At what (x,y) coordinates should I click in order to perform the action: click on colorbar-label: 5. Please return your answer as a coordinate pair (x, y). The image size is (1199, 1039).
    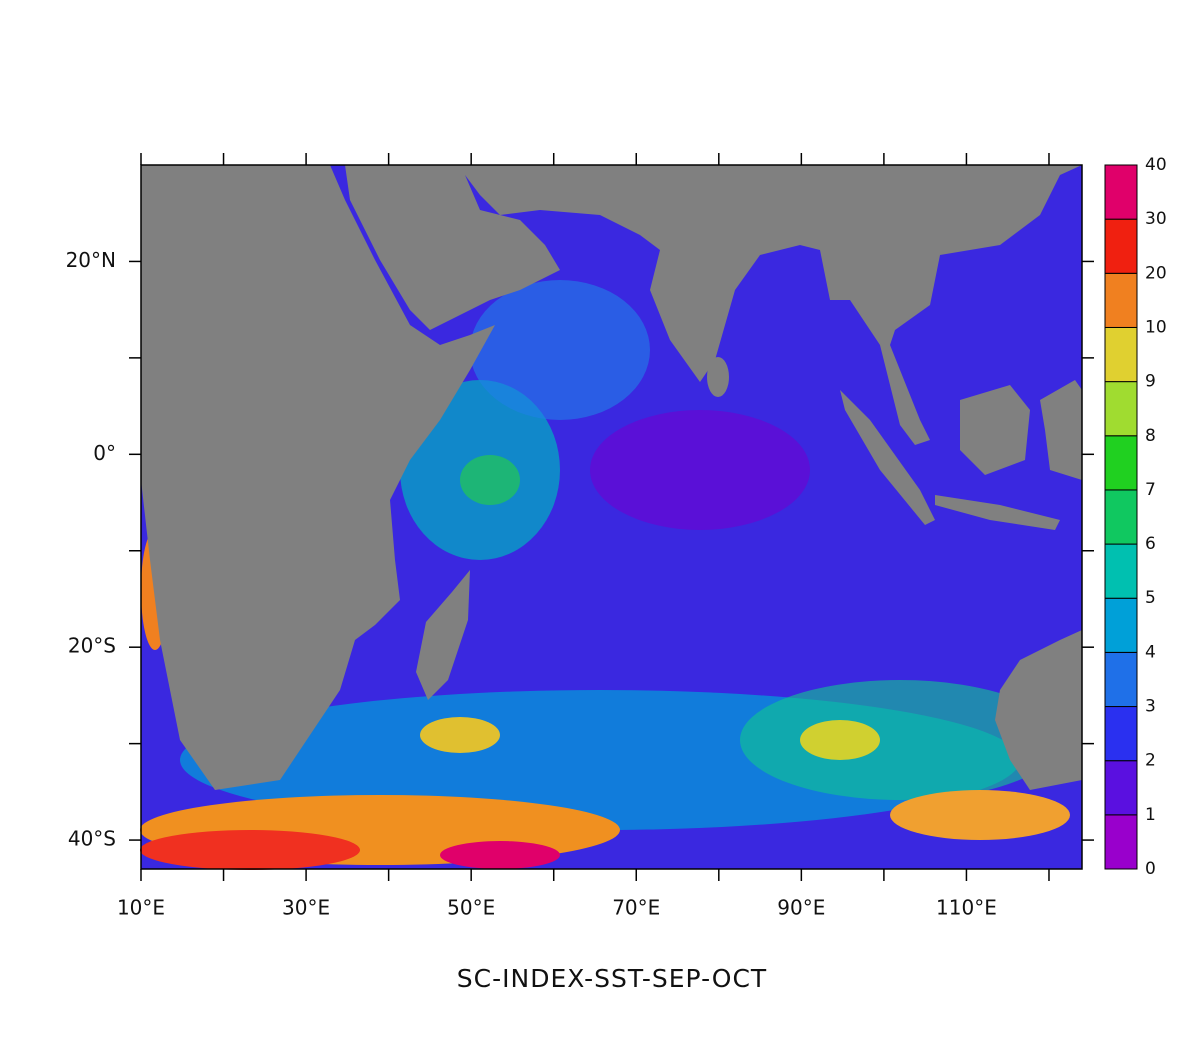
    Looking at the image, I should click on (1150, 598).